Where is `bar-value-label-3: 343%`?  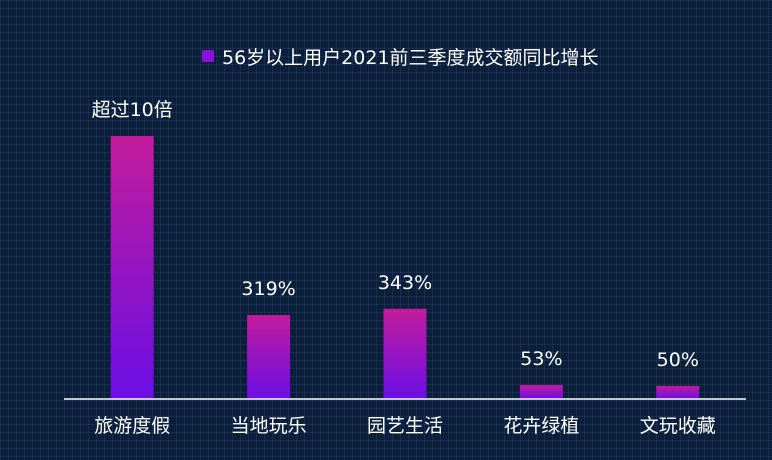
bar-value-label-3: 343% is located at coordinates (405, 283).